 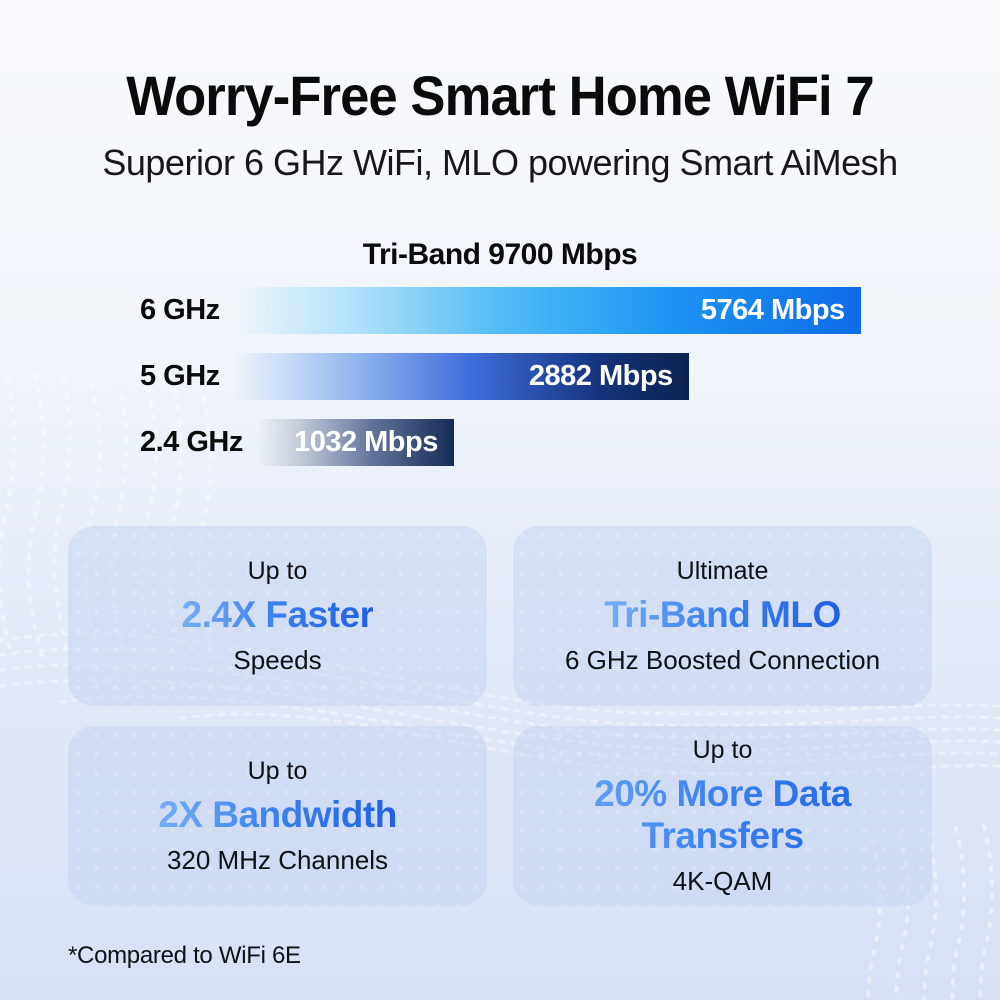 I want to click on chart-title: Tri-Band 9700 Mbps, so click(x=500, y=255).